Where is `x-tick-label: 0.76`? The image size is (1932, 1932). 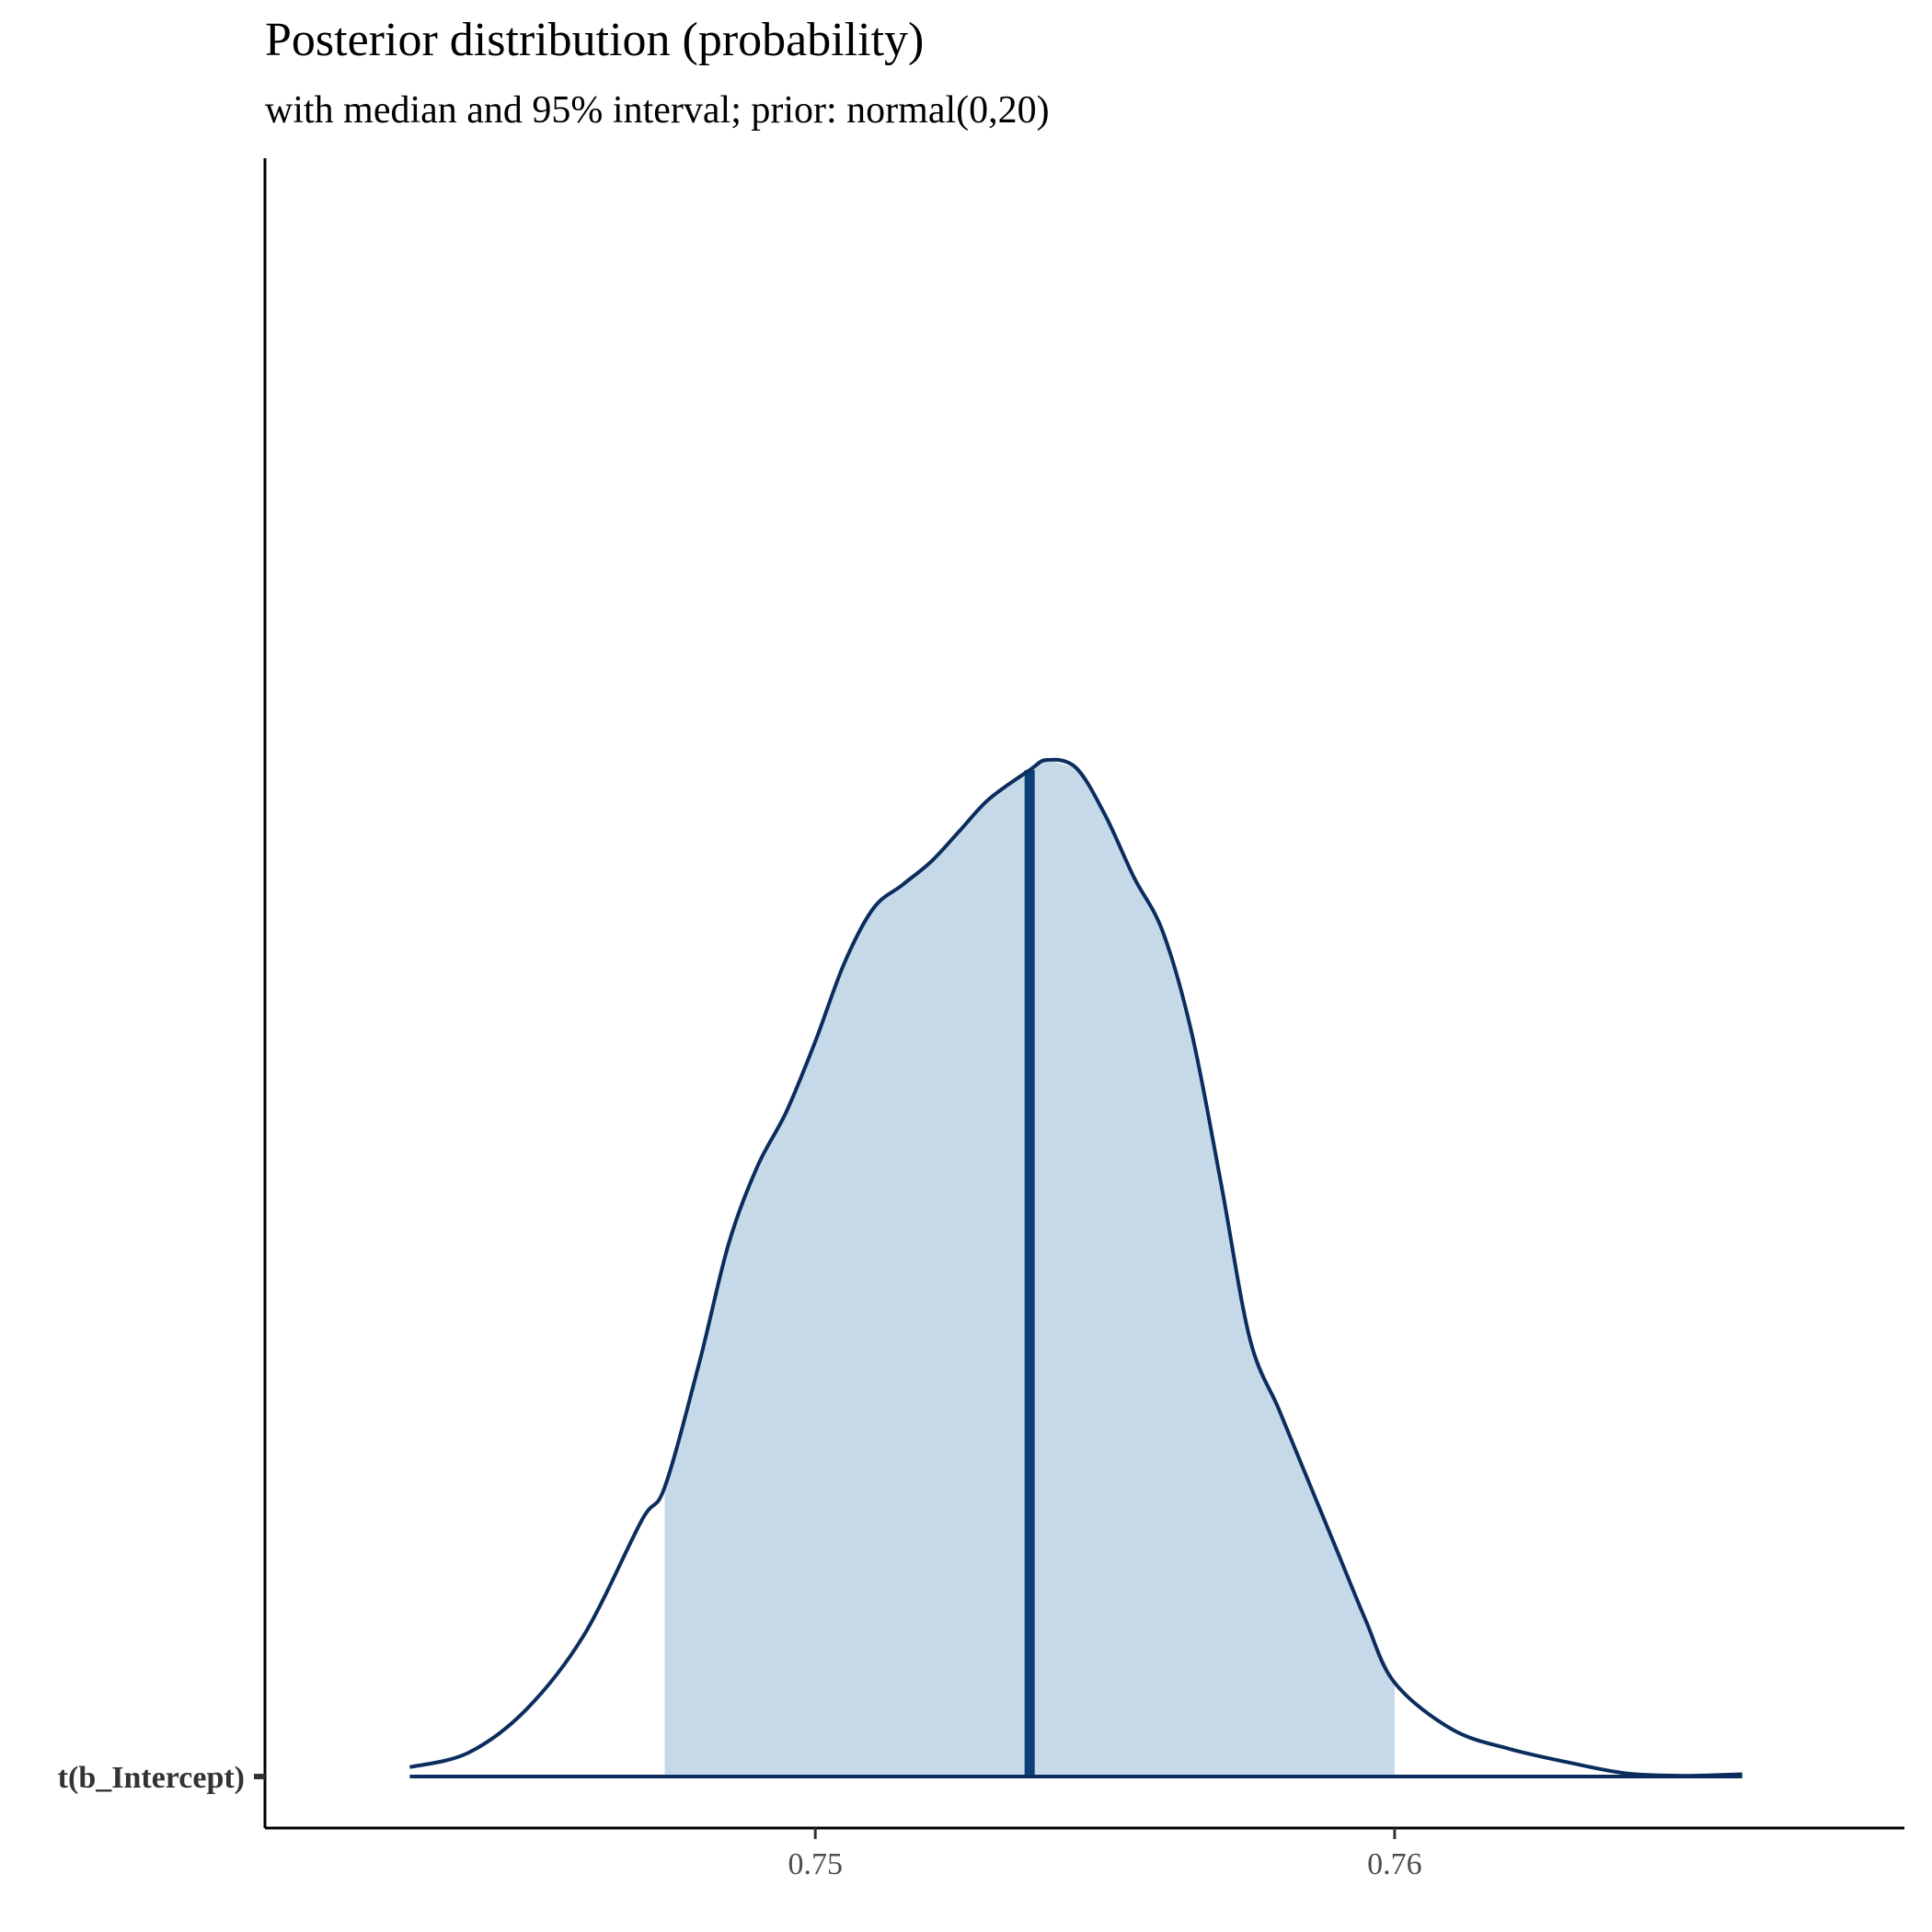 x-tick-label: 0.76 is located at coordinates (1394, 1864).